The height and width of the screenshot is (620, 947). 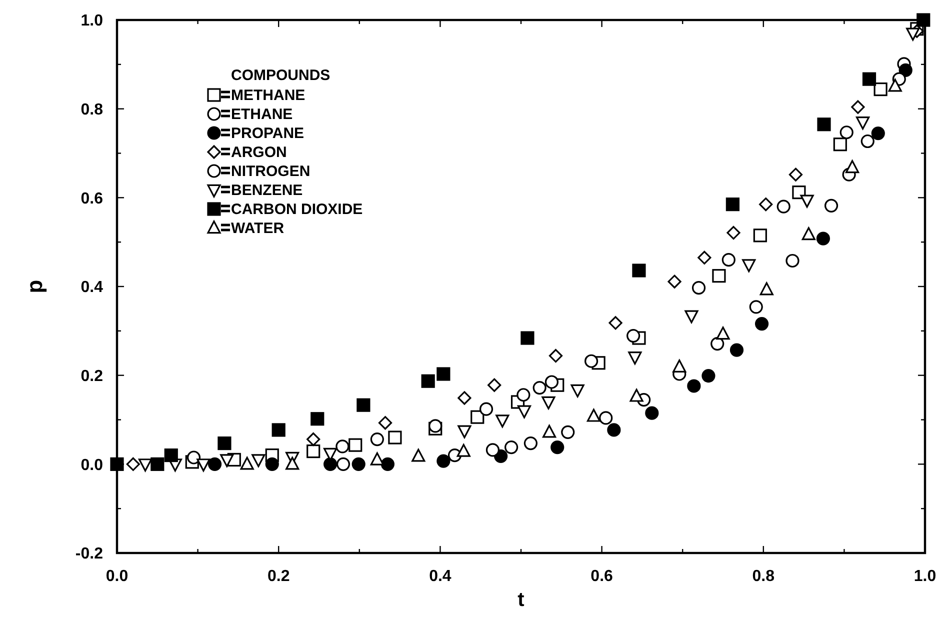 I want to click on legend-title: COMPOUNDS, so click(x=280, y=75).